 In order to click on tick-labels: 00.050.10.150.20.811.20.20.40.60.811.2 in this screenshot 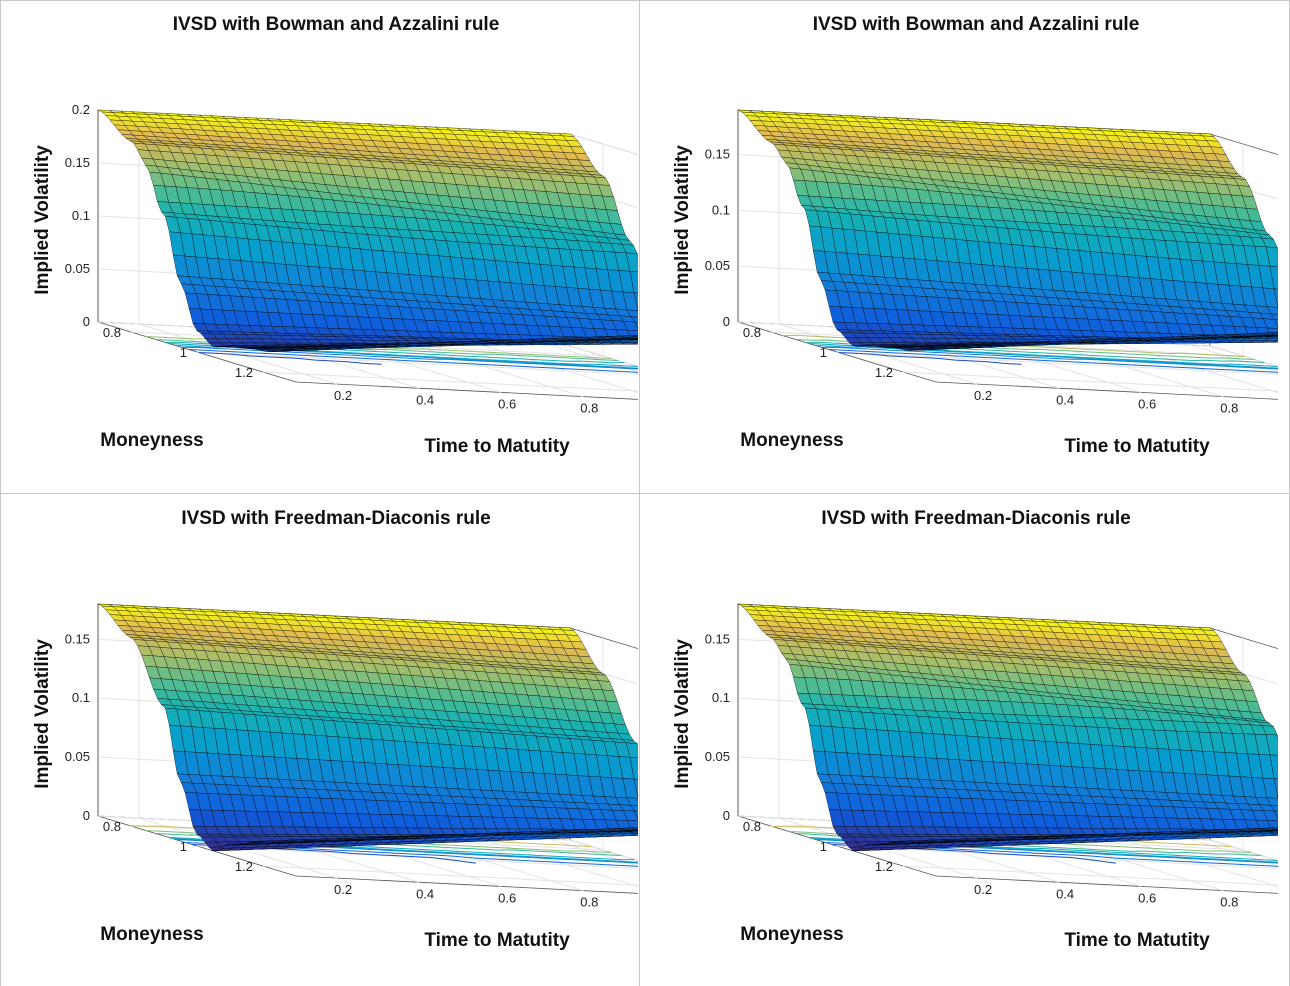, I will do `click(332, 259)`.